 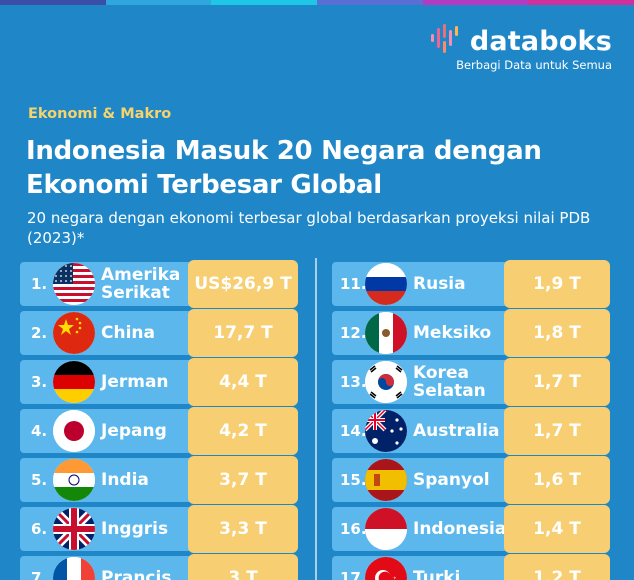 What do you see at coordinates (557, 480) in the screenshot?
I see `gdp-value: 1,6 T` at bounding box center [557, 480].